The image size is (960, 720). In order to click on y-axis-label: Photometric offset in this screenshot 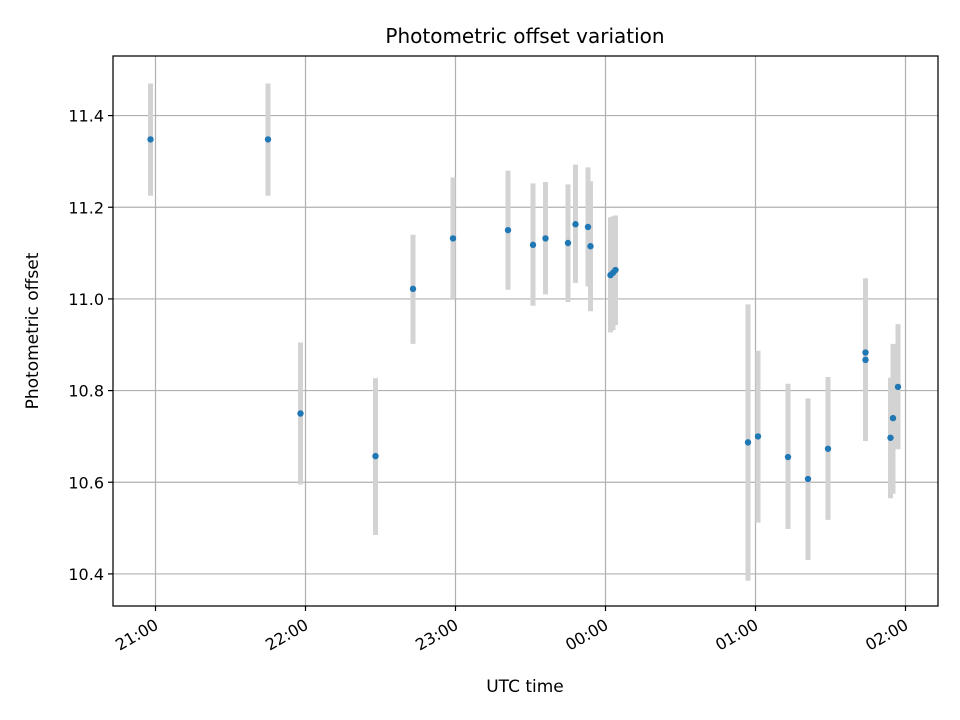, I will do `click(33, 330)`.